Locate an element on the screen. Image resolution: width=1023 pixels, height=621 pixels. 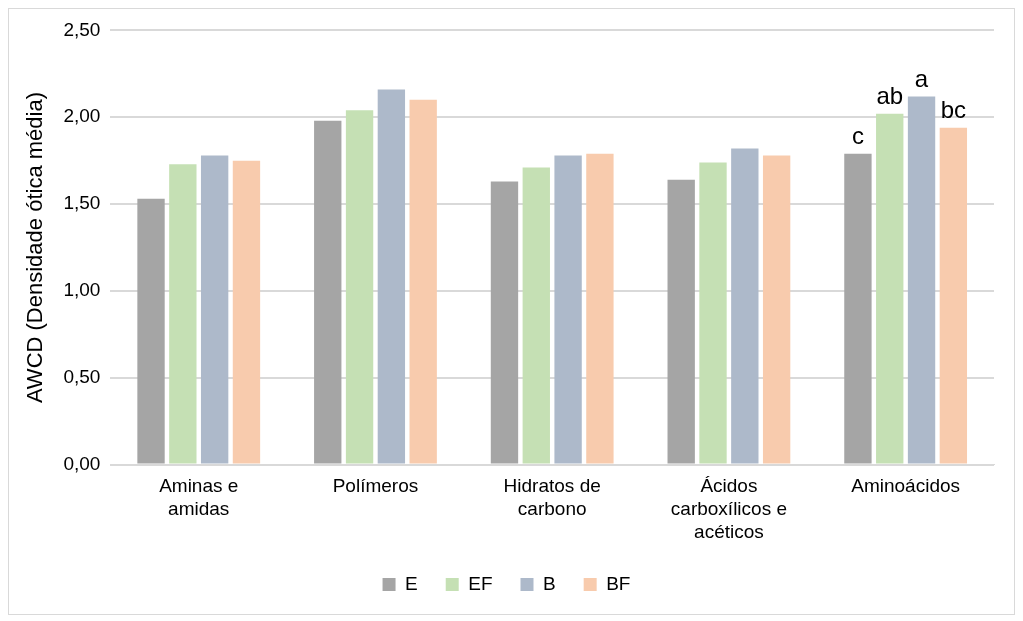
y-tick-label: 2,00 is located at coordinates (82, 116).